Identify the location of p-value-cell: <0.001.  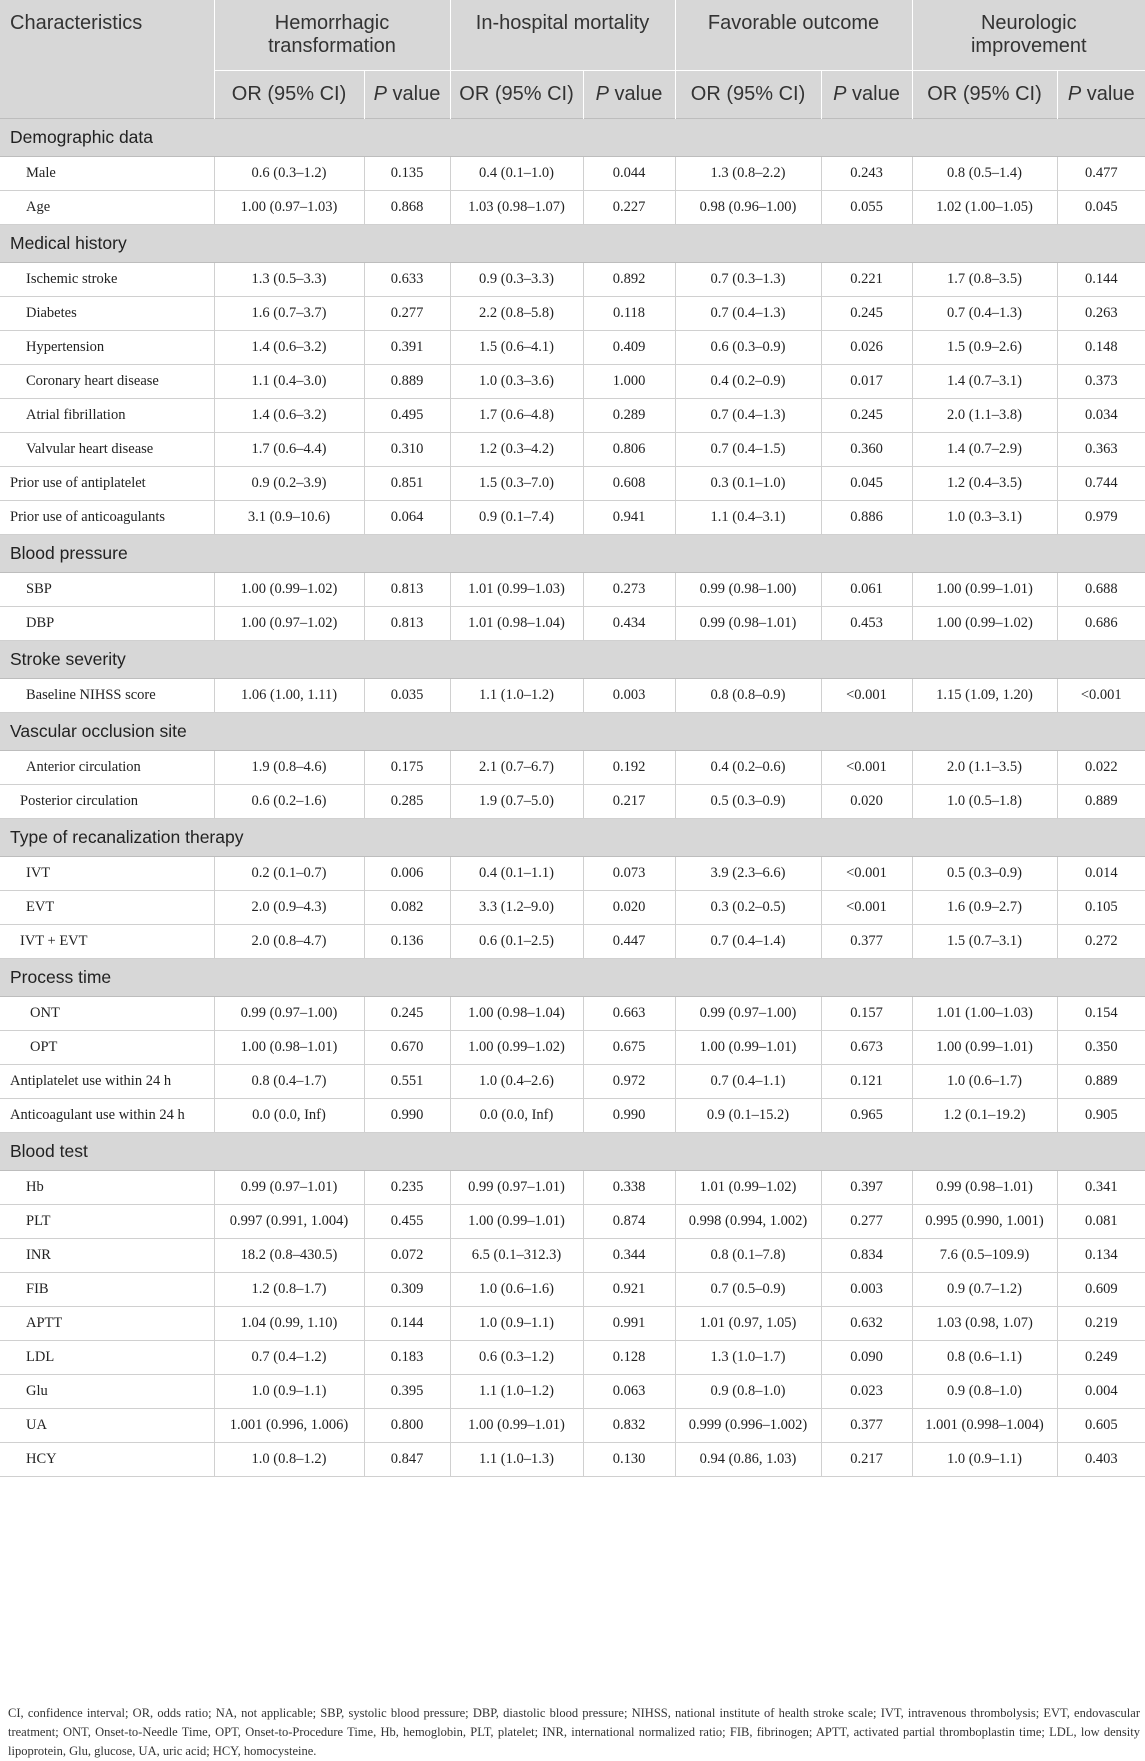
(867, 907).